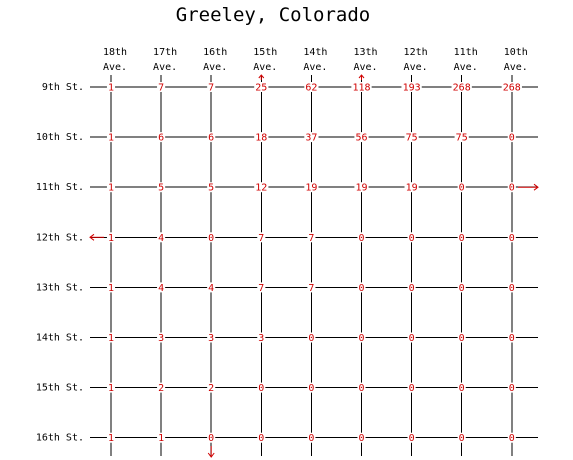 The image size is (573, 460). What do you see at coordinates (60, 287) in the screenshot?
I see `street-label: 13th St.` at bounding box center [60, 287].